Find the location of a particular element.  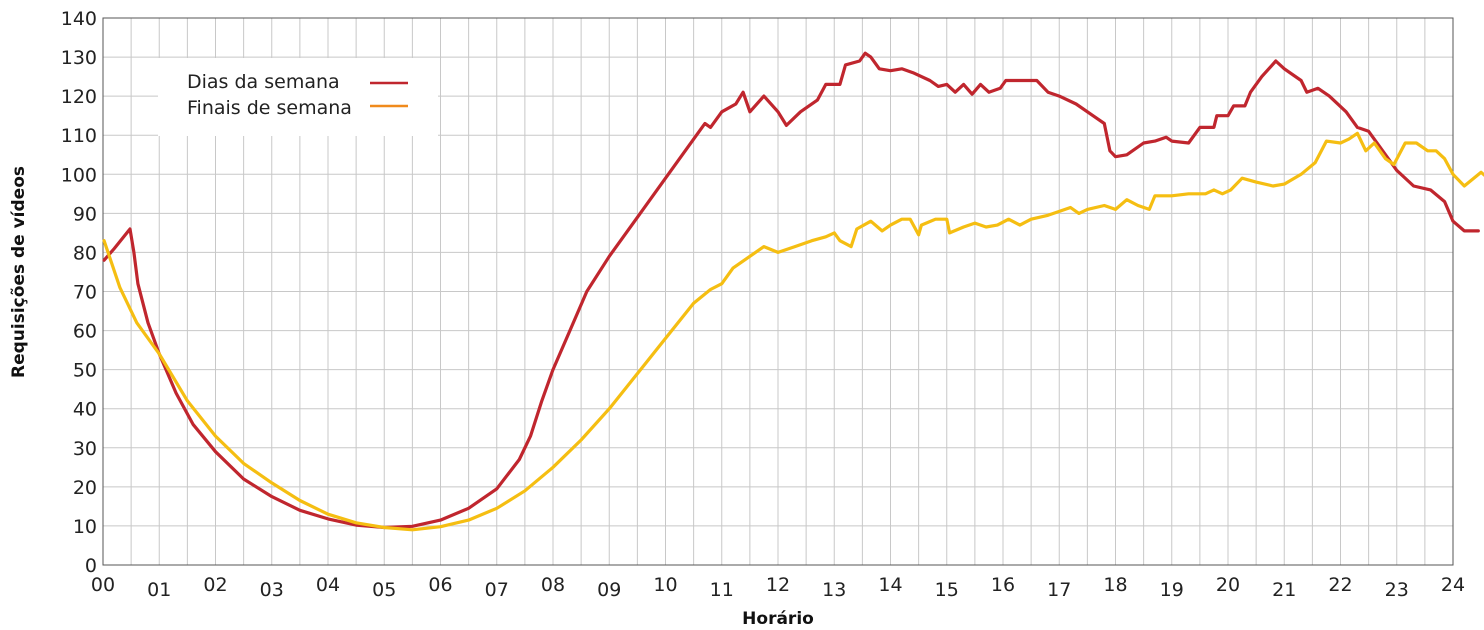

x-tick-label: 06 is located at coordinates (440, 585).